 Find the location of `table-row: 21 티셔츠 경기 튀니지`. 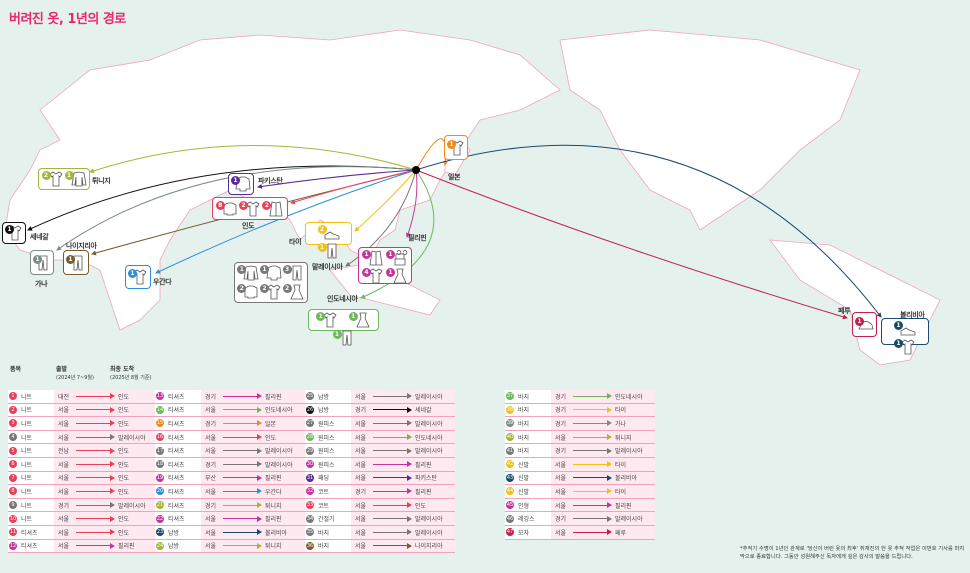

table-row: 21 티셔츠 경기 튀니지 is located at coordinates (230, 505).